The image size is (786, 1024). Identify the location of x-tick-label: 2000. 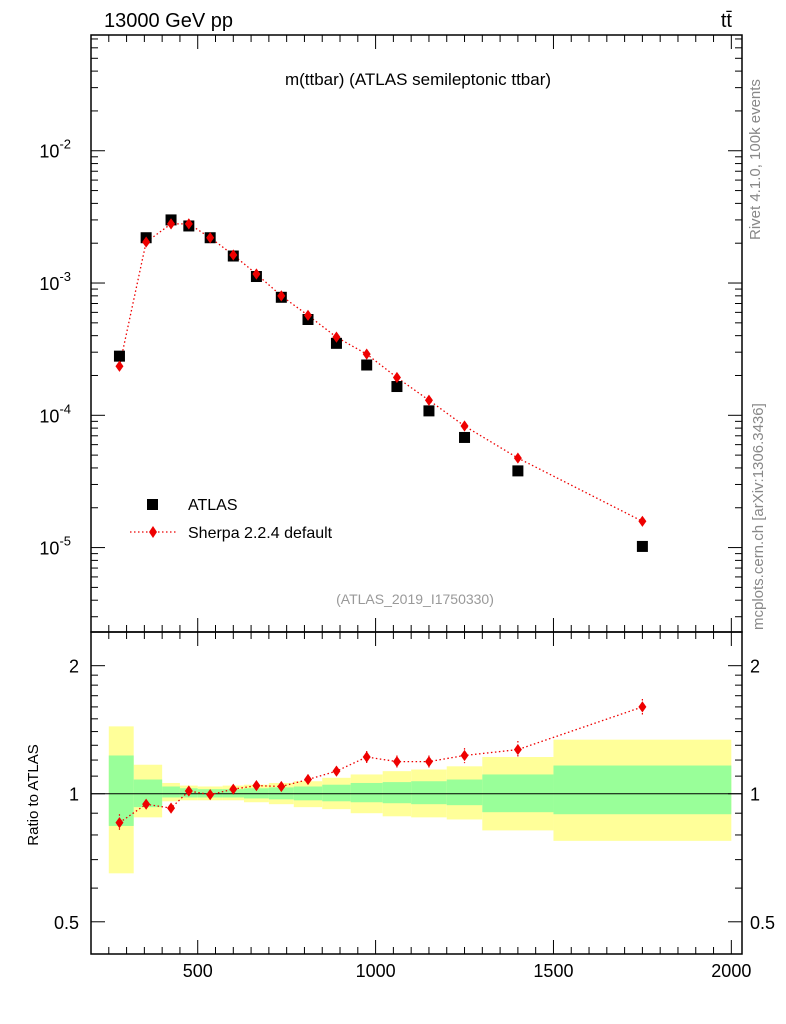
(731, 971).